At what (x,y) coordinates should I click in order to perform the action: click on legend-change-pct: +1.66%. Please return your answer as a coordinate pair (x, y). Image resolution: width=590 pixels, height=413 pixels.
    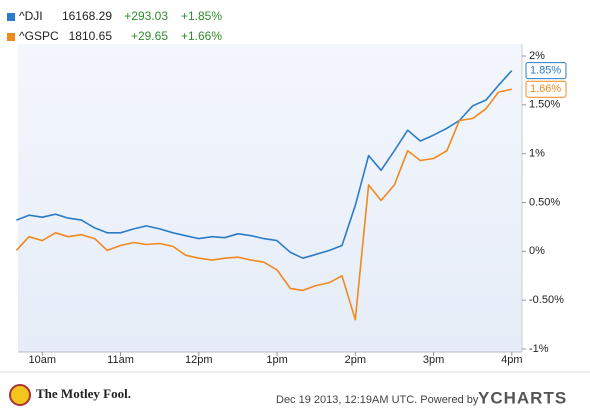
    Looking at the image, I should click on (201, 36).